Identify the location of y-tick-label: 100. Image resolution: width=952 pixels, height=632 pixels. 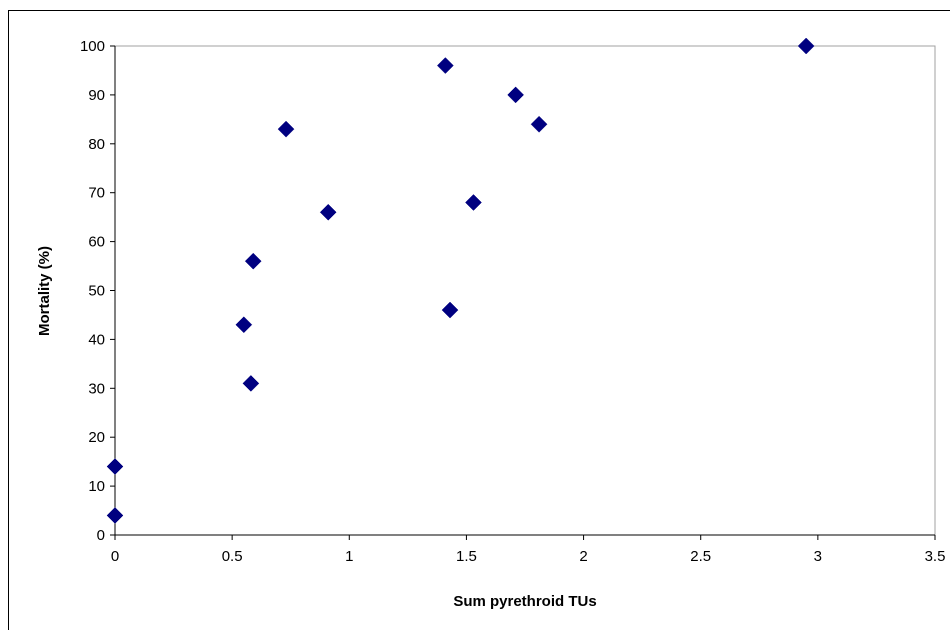
(92, 46).